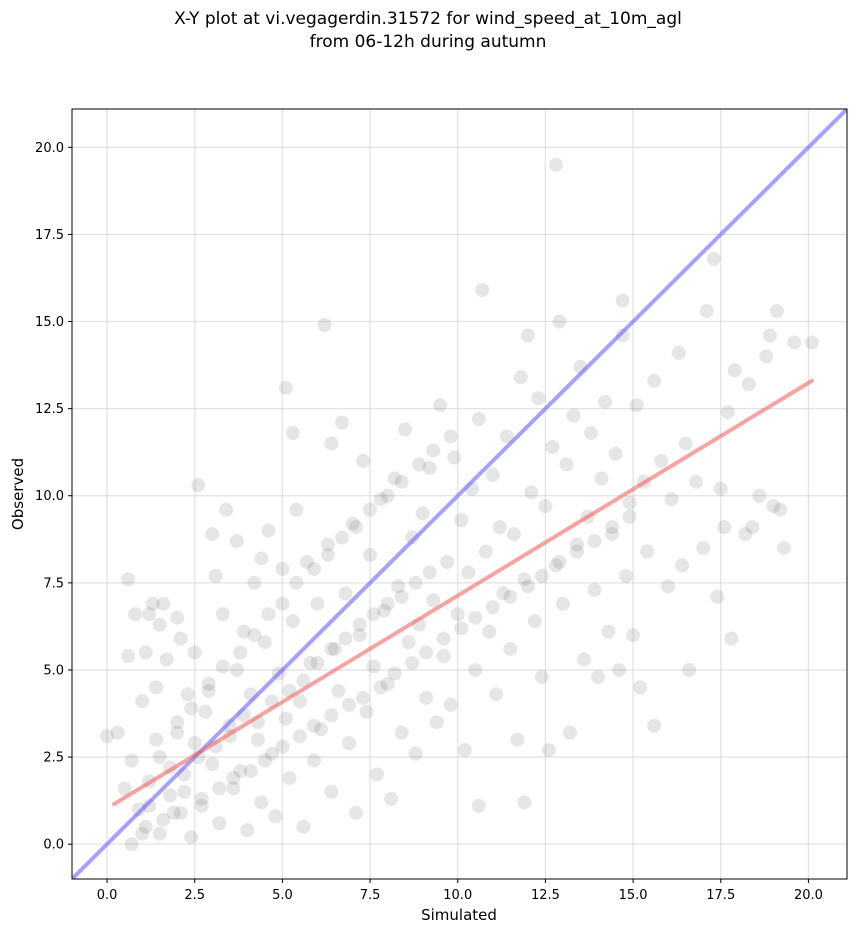 This screenshot has width=856, height=934. I want to click on x-tick-label: 10.0, so click(457, 895).